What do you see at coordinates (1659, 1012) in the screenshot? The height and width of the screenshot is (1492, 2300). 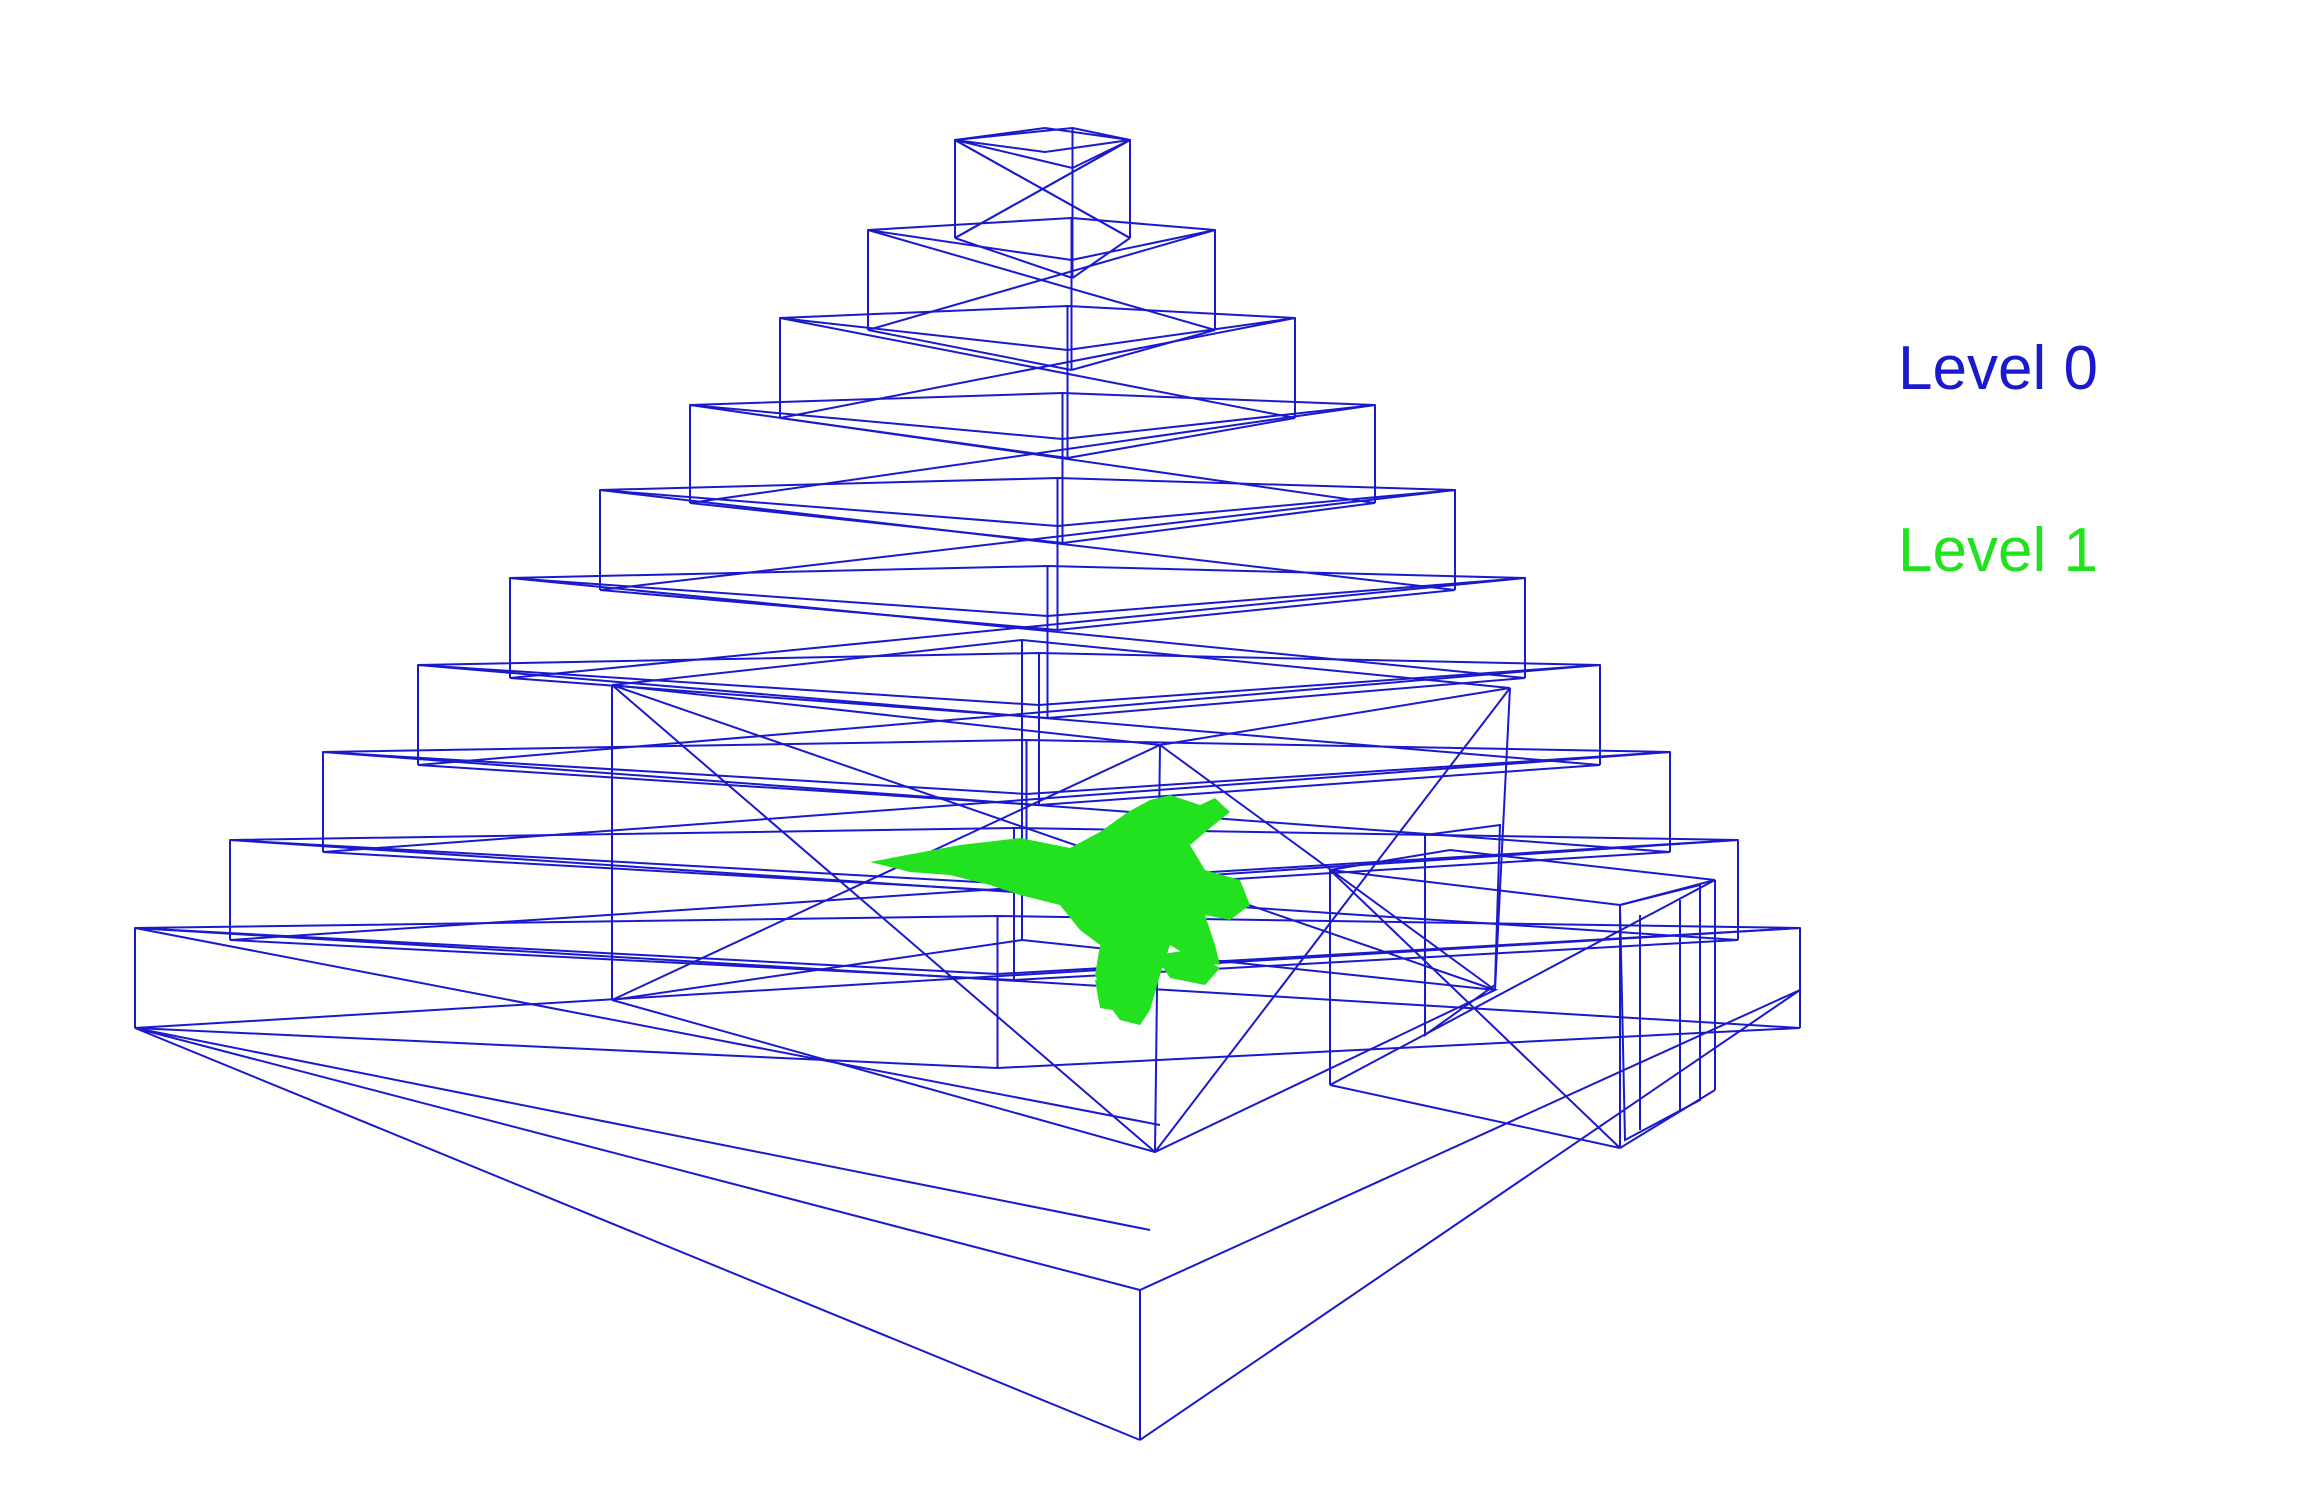 I see `side-box-panel-right` at bounding box center [1659, 1012].